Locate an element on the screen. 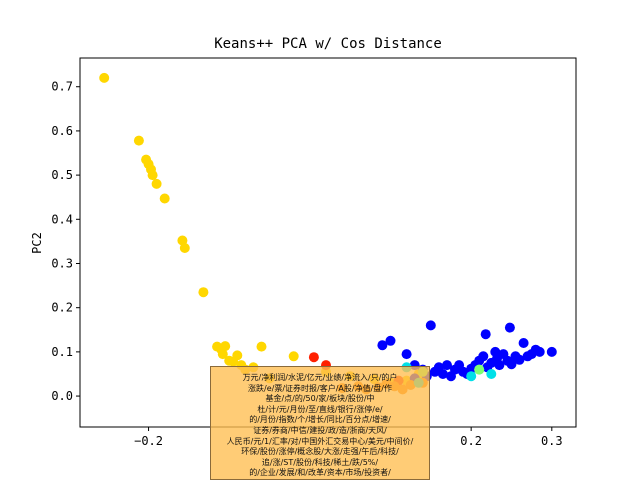 This screenshot has height=480, width=640. annotation-line: 的/企业/发展/和/改革/资本/市场/投资者/ is located at coordinates (320, 473).